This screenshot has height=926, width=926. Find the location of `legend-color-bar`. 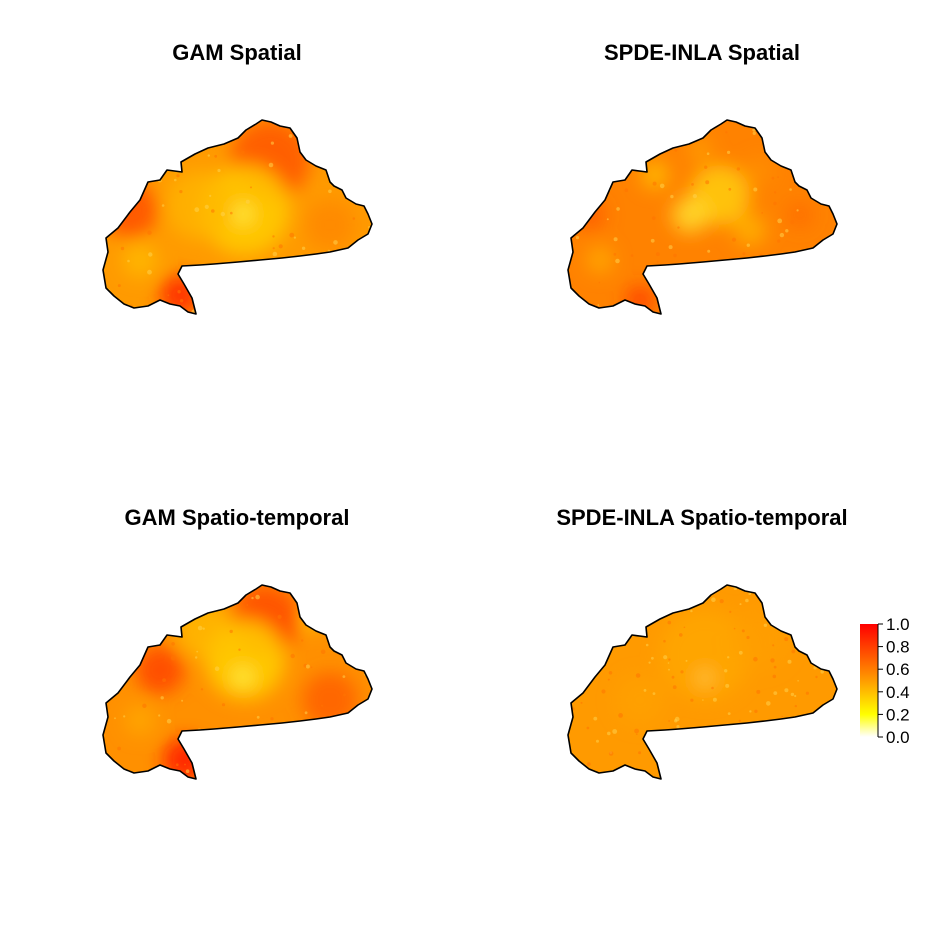

legend-color-bar is located at coordinates (869, 680).